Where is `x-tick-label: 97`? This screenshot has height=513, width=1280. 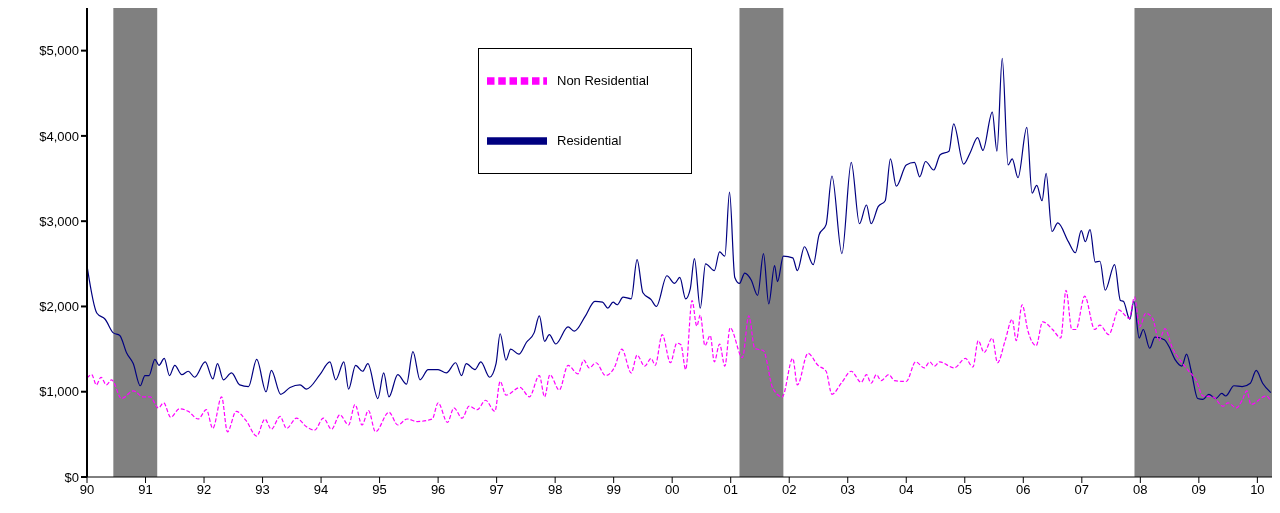
x-tick-label: 97 is located at coordinates (496, 490).